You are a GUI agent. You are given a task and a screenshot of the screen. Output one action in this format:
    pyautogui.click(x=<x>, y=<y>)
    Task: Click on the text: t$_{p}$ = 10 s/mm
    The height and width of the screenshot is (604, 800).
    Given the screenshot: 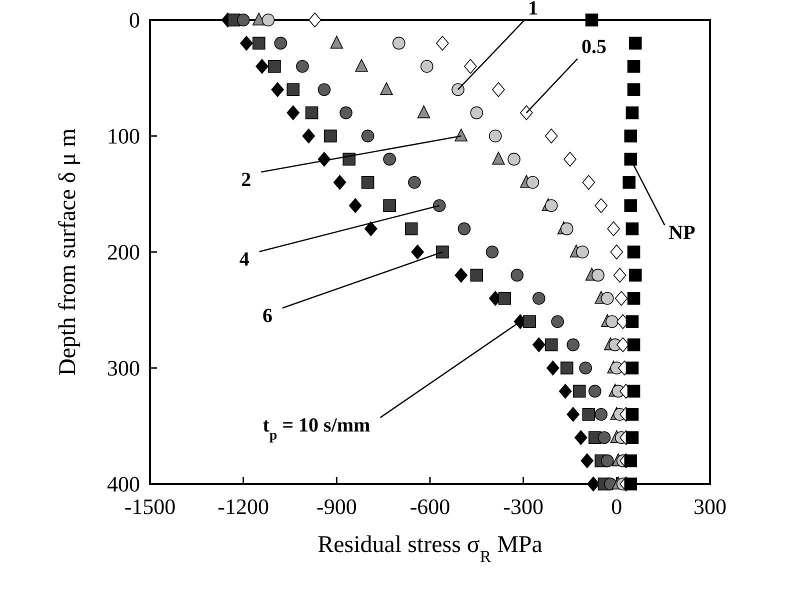 What is the action you would take?
    pyautogui.click(x=316, y=429)
    